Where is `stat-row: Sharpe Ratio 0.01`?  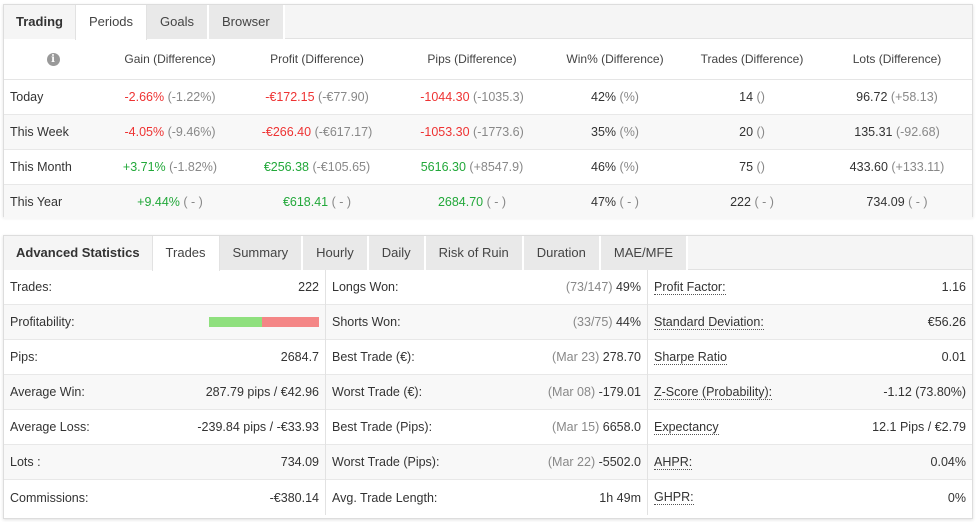 stat-row: Sharpe Ratio 0.01 is located at coordinates (810, 357).